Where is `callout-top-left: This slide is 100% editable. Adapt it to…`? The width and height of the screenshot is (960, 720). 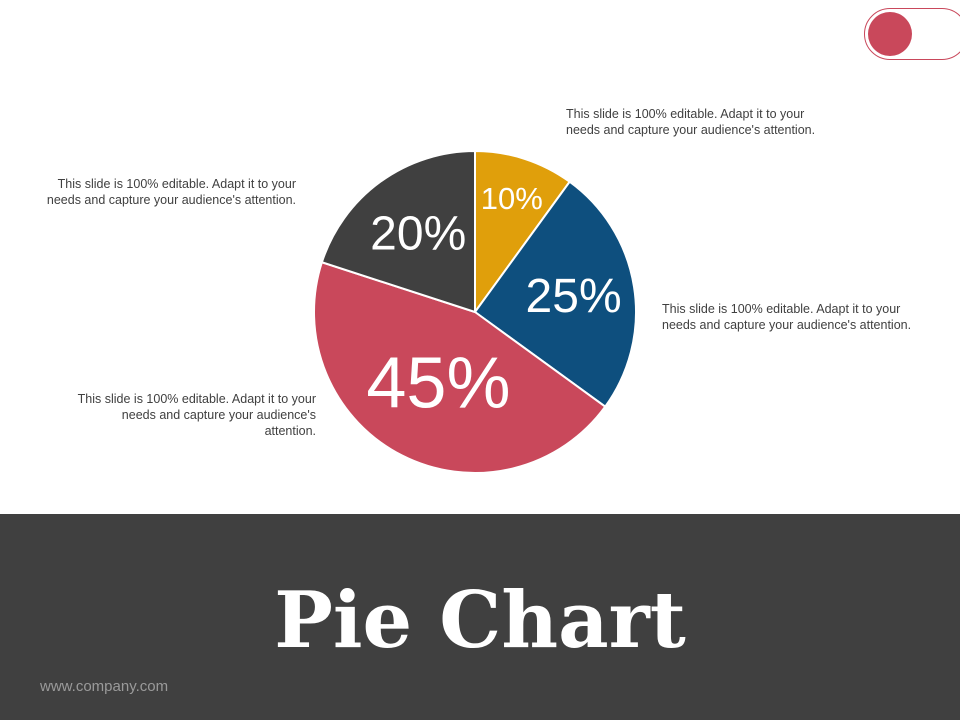
callout-top-left: This slide is 100% editable. Adapt it to… is located at coordinates (171, 192).